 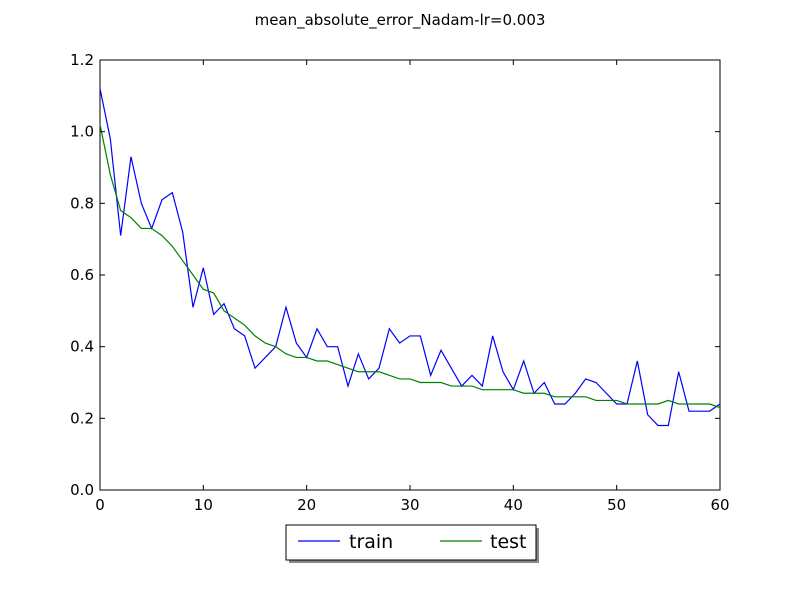 What do you see at coordinates (82, 275) in the screenshot?
I see `y-tick-label: 0.6` at bounding box center [82, 275].